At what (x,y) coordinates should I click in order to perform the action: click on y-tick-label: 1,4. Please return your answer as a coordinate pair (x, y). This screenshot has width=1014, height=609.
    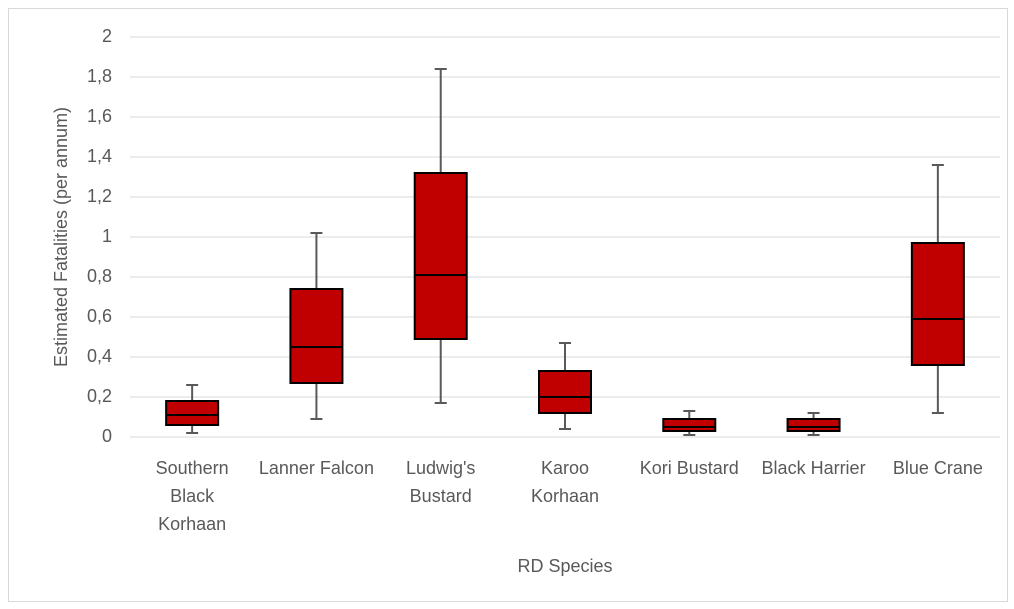
    Looking at the image, I should click on (99, 156).